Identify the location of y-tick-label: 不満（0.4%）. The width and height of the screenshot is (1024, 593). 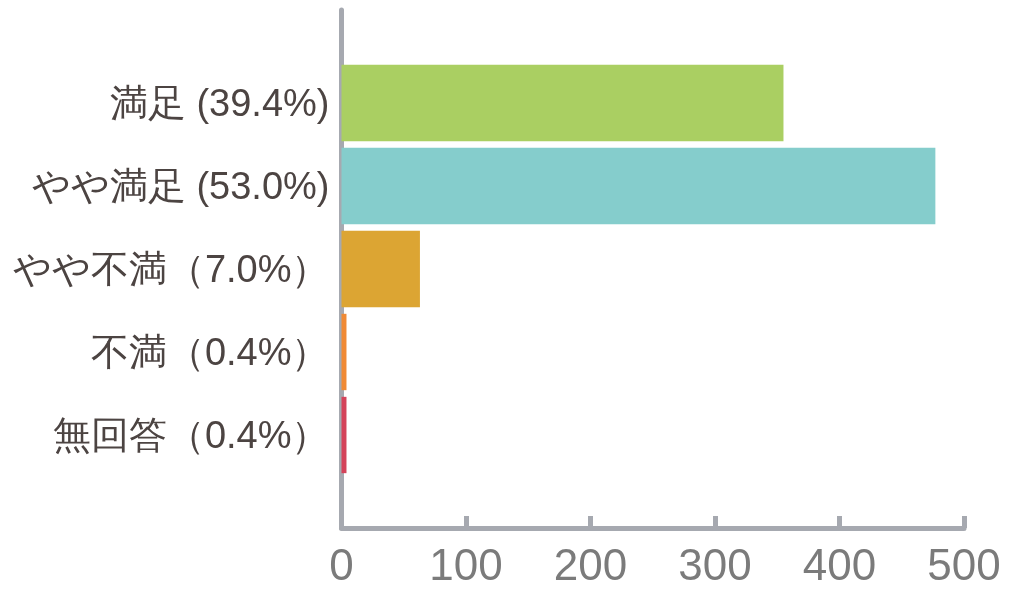
(210, 352).